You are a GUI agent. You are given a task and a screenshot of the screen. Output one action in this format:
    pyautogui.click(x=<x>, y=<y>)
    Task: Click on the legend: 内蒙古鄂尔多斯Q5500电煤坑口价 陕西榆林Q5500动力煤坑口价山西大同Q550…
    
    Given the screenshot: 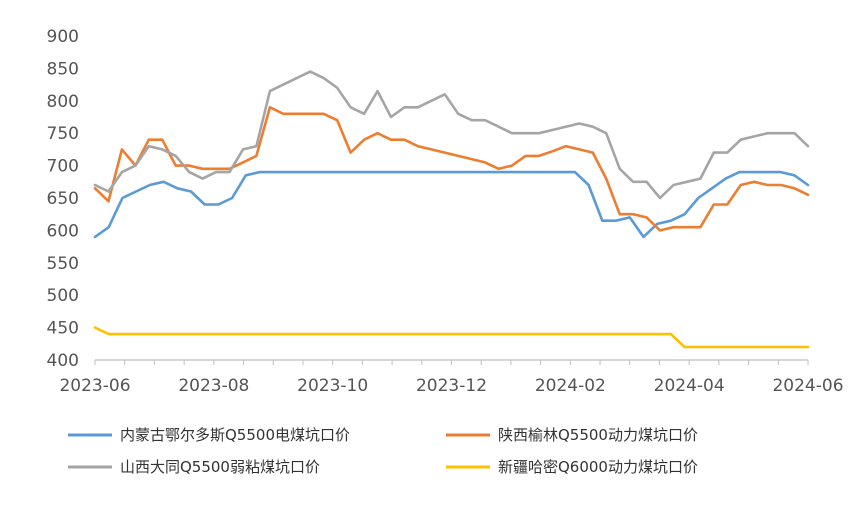 What is the action you would take?
    pyautogui.click(x=383, y=451)
    